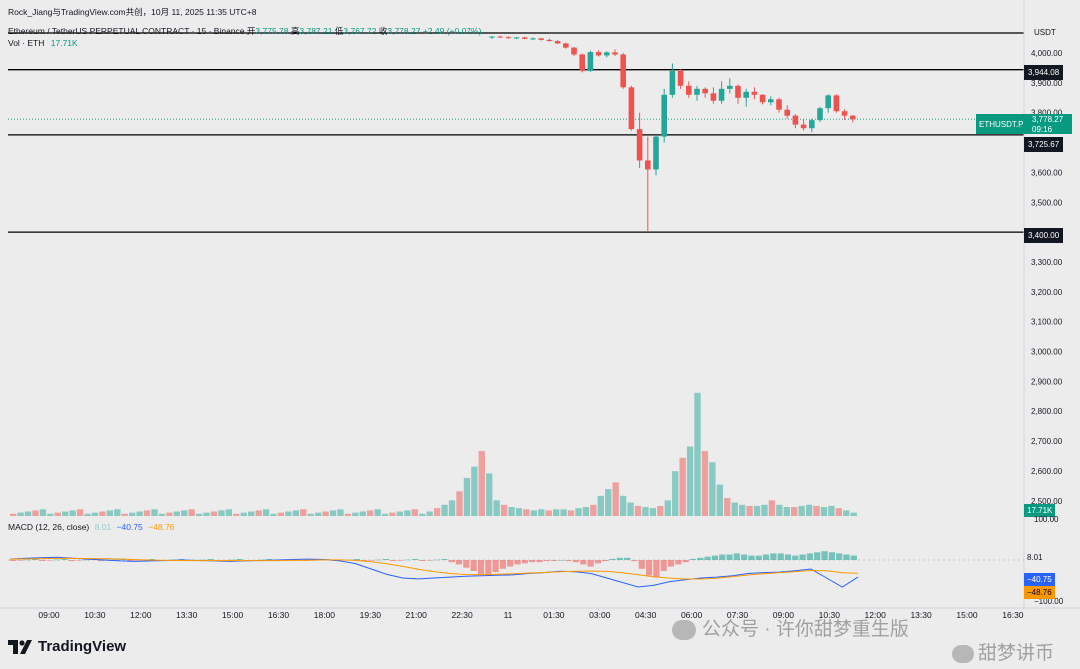  What do you see at coordinates (1040, 510) in the screenshot?
I see `volume-flag: 17.71K` at bounding box center [1040, 510].